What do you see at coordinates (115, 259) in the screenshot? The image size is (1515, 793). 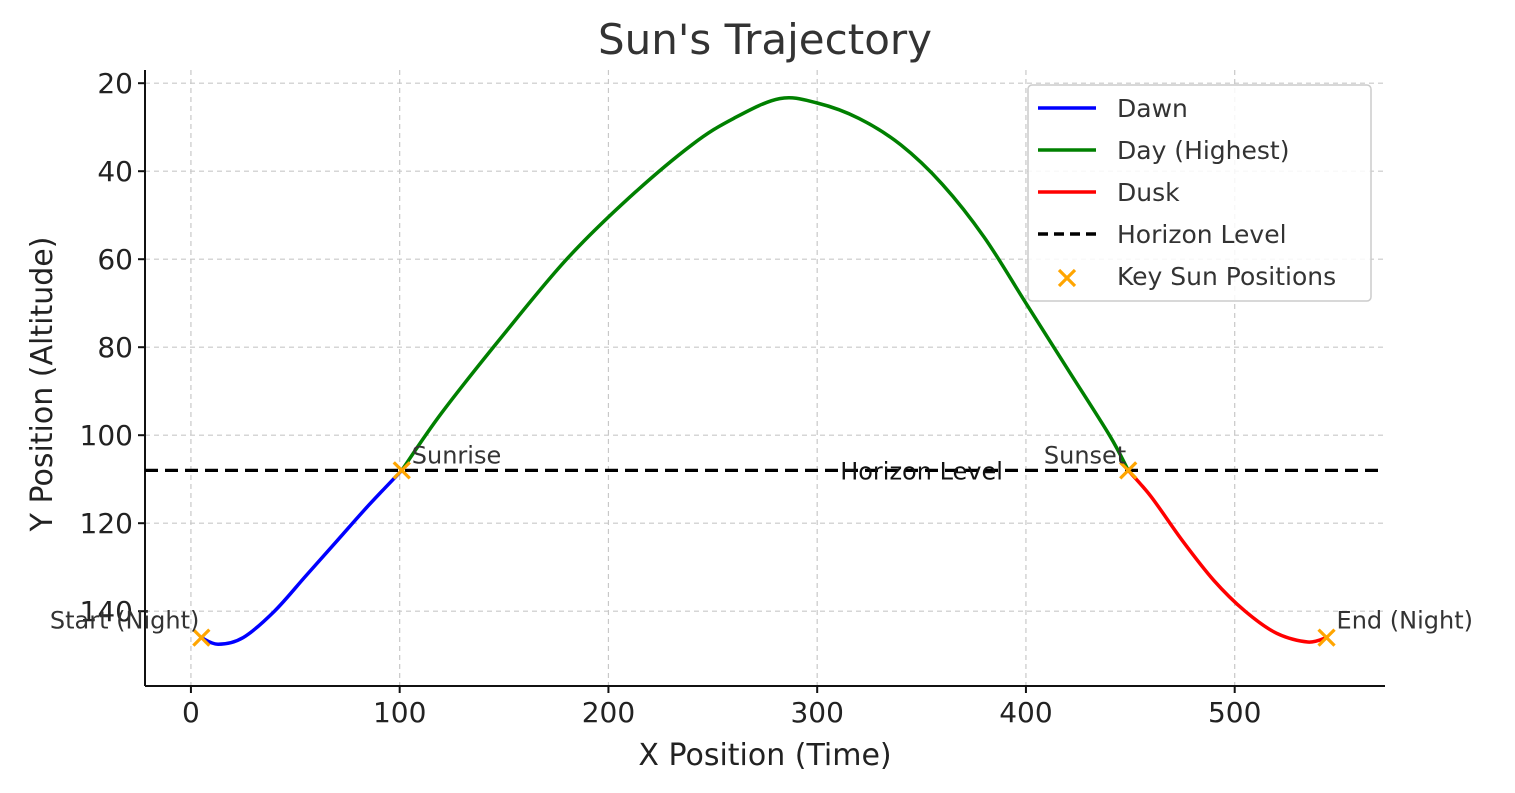 I see `y-tick-label: 60` at bounding box center [115, 259].